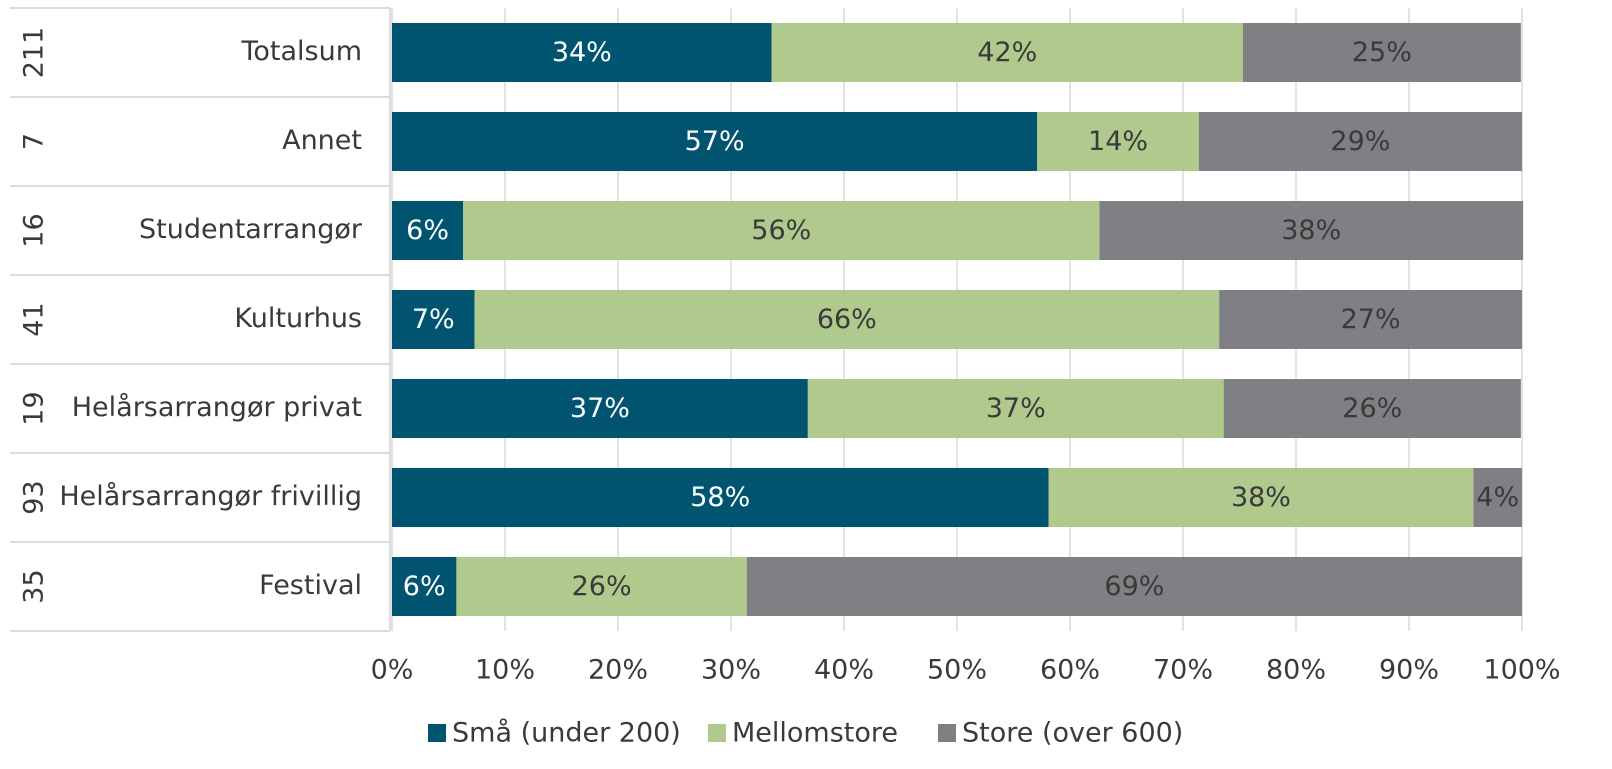  What do you see at coordinates (957, 670) in the screenshot?
I see `x-tick-label: 50%` at bounding box center [957, 670].